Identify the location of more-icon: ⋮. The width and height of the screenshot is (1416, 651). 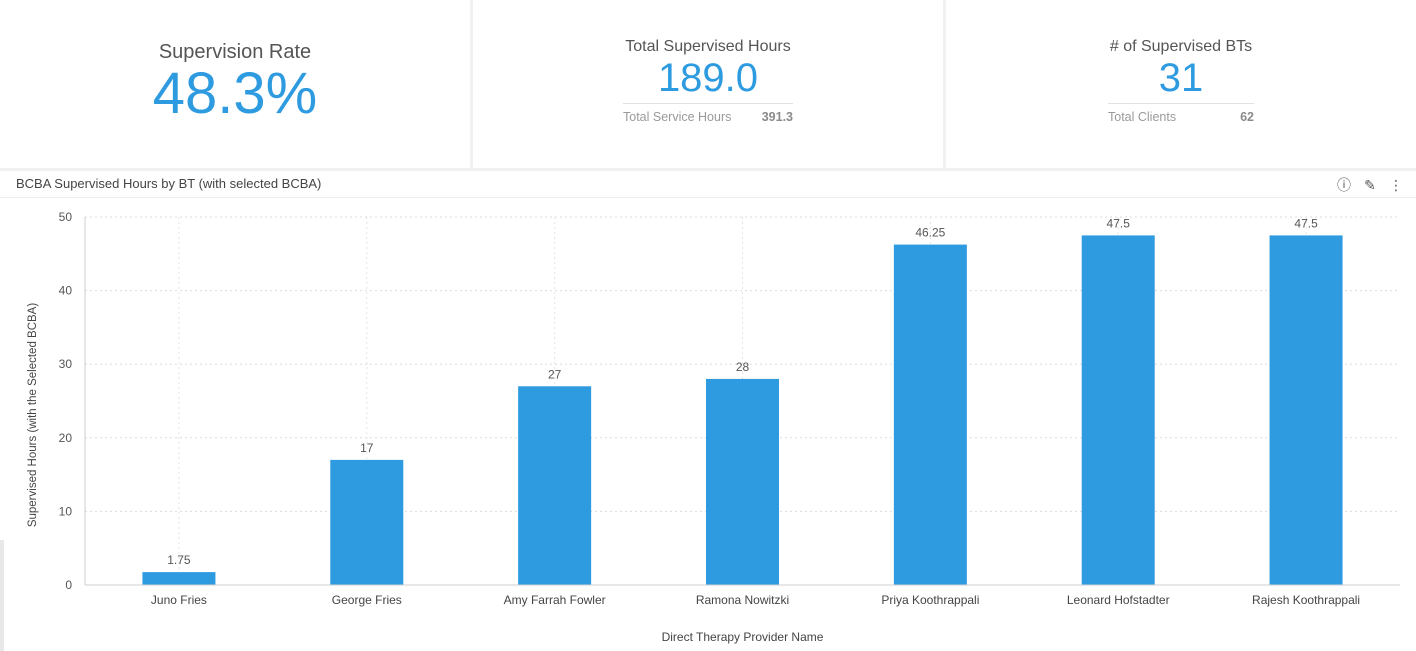
(1396, 184).